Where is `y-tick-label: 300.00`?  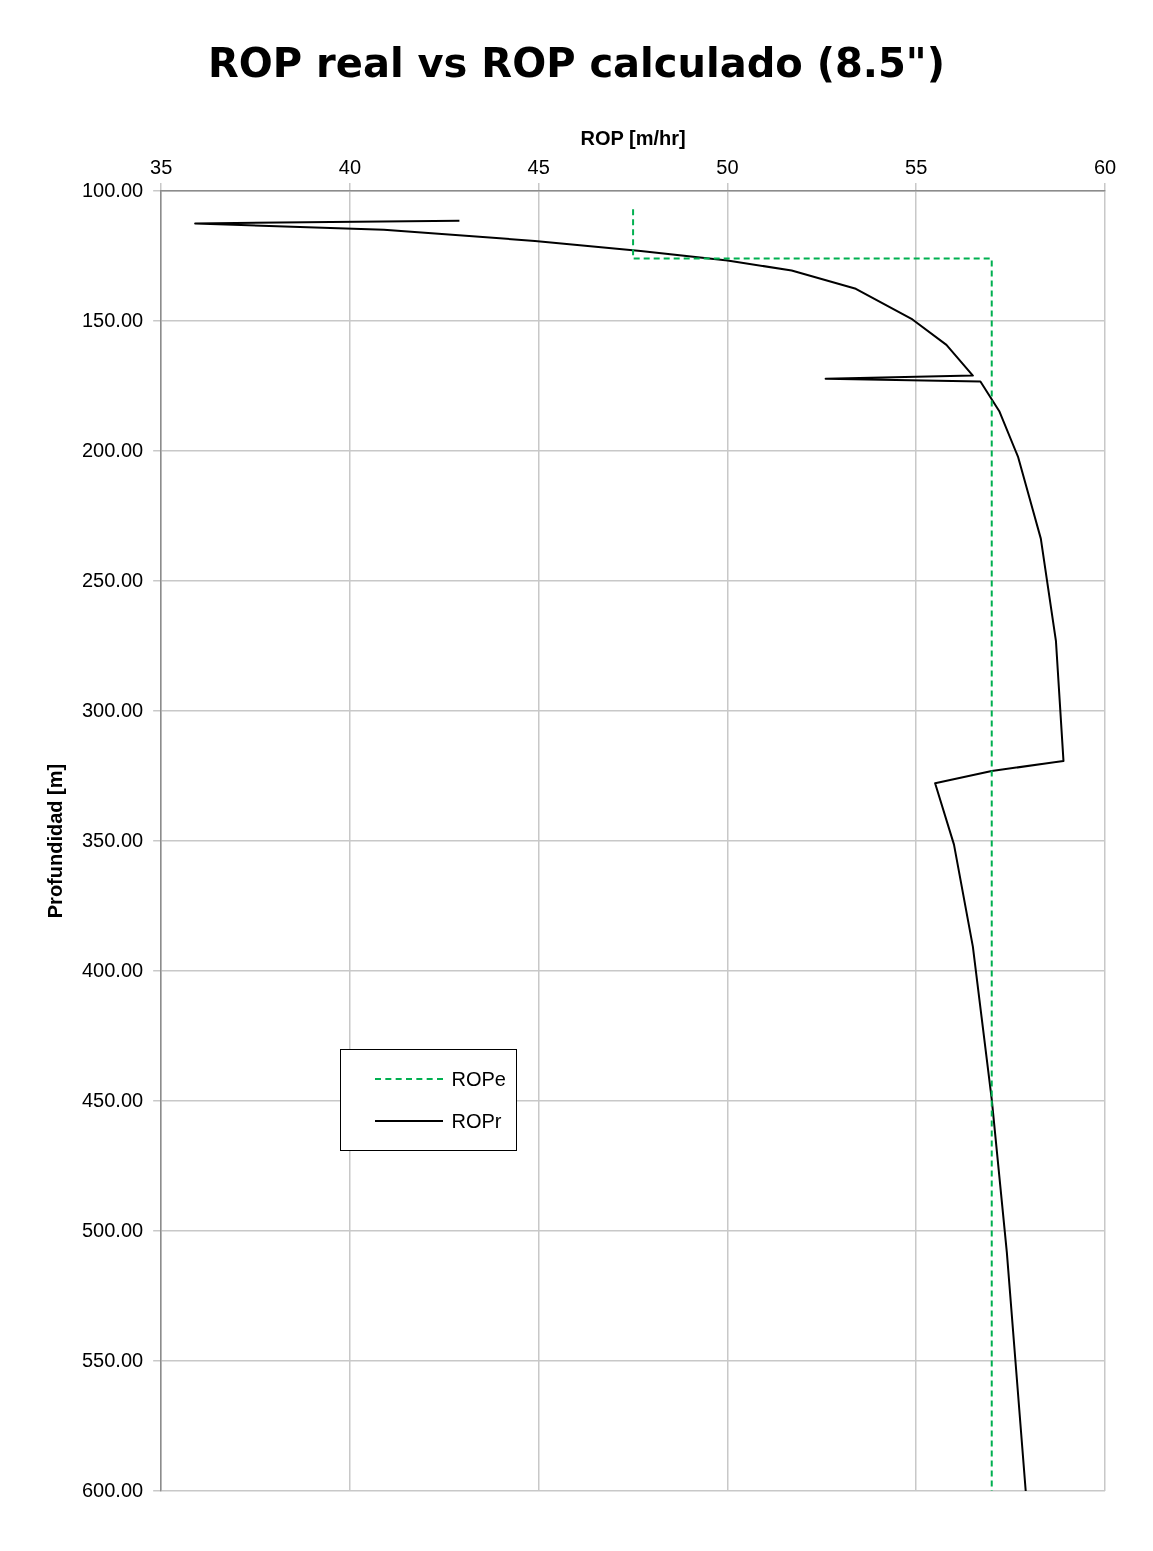
y-tick-label: 300.00 is located at coordinates (113, 709).